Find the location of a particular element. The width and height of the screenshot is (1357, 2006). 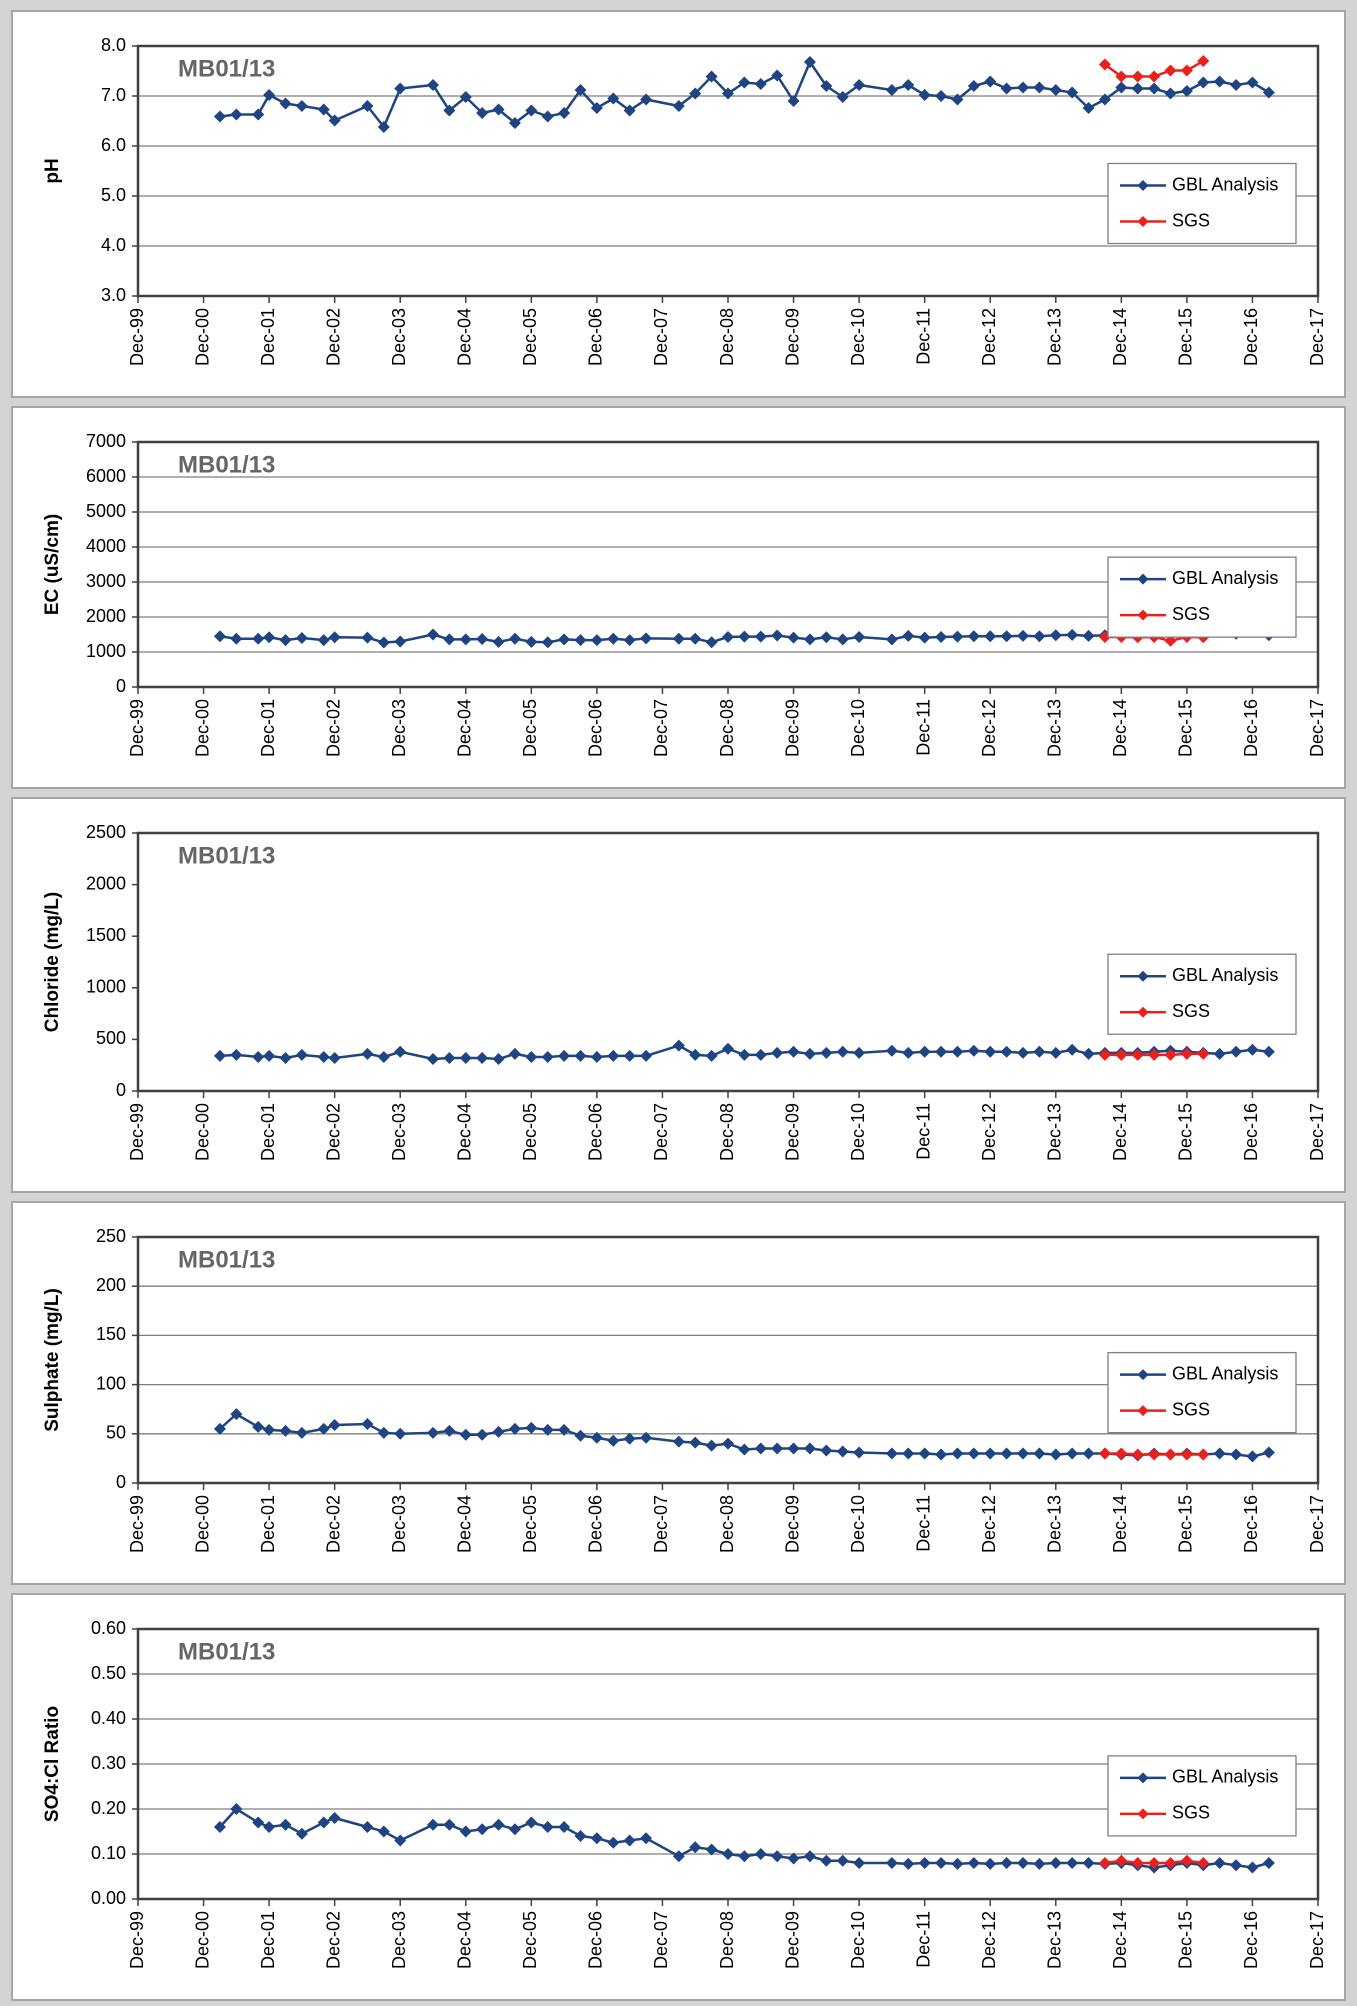

y-tick-label: 50 is located at coordinates (116, 1433).